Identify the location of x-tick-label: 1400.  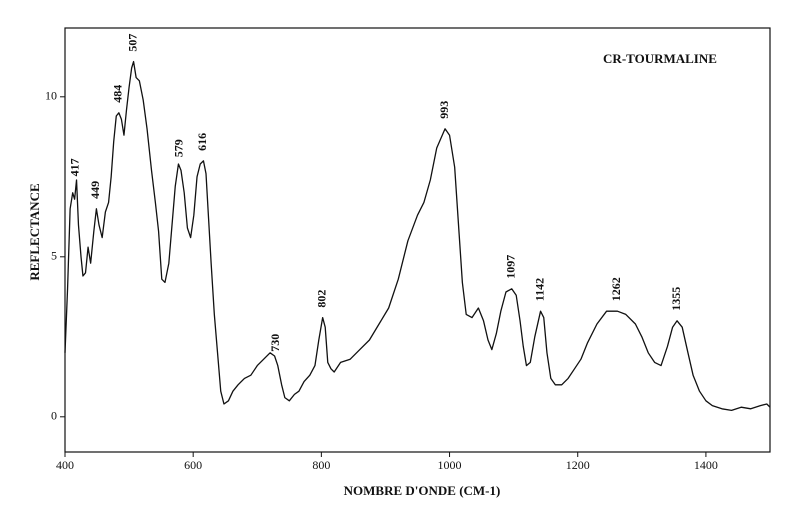
(706, 465).